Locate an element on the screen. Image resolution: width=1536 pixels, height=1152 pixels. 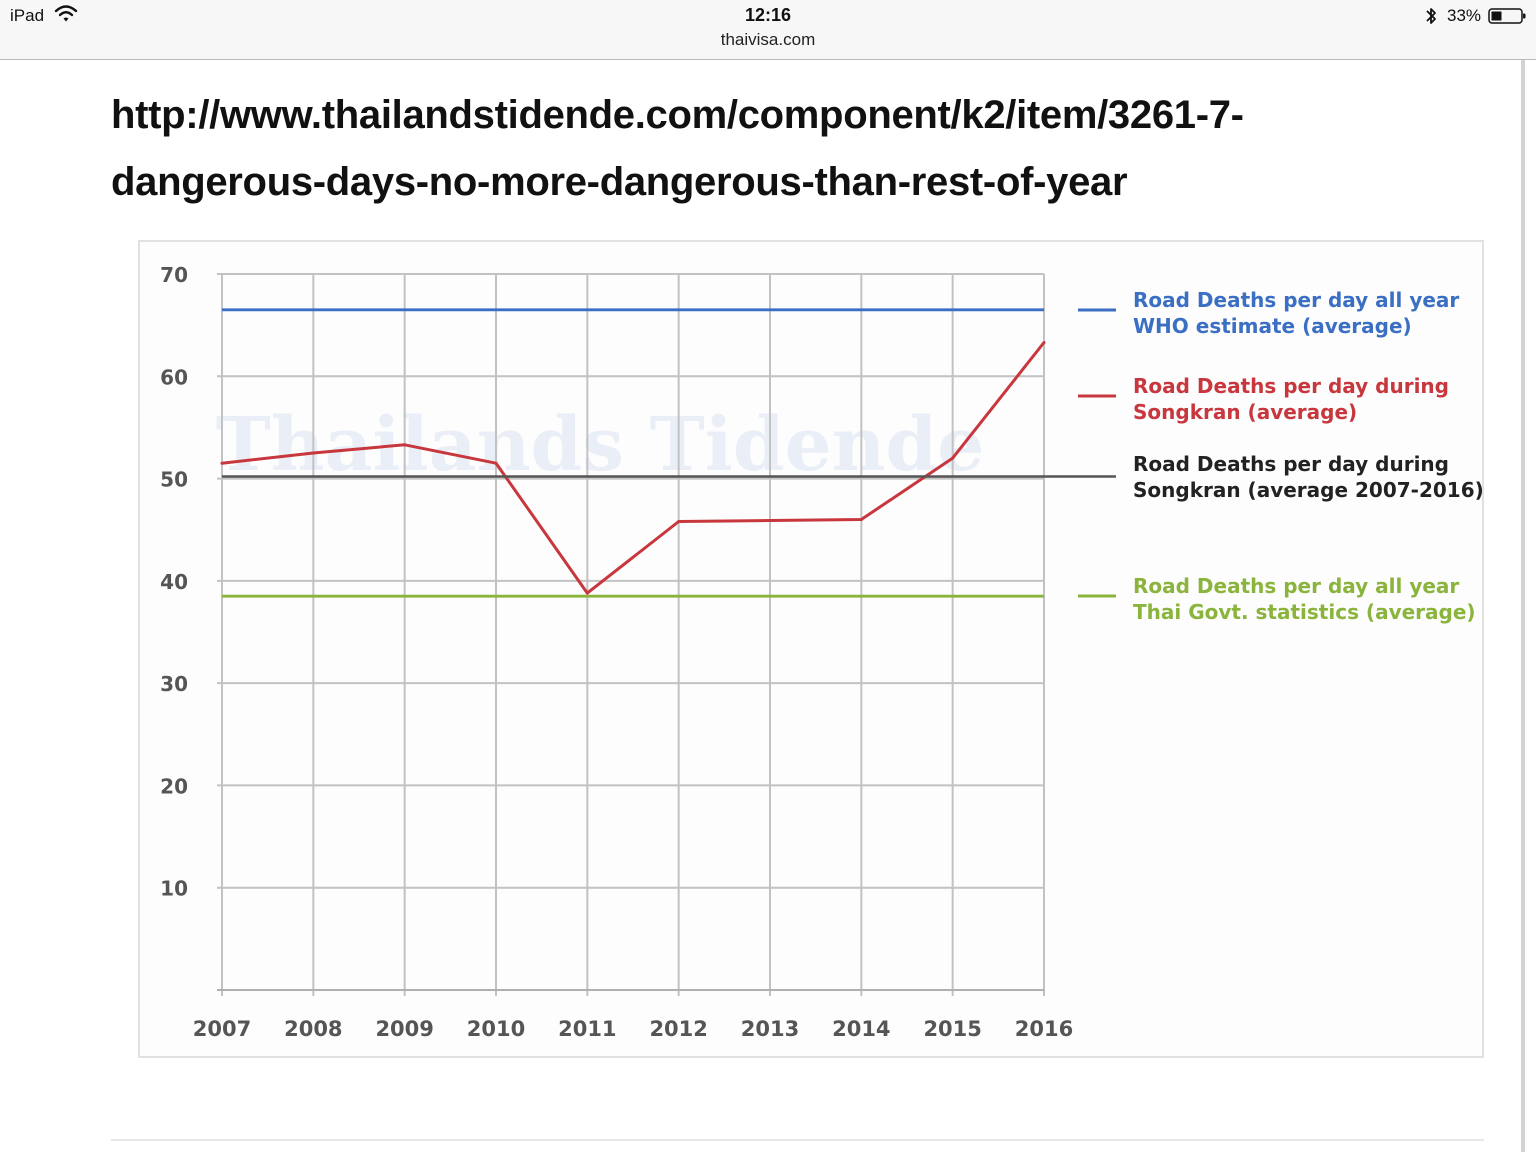
status-bar: iPad 12:16 thaivisa.com 33% is located at coordinates (768, 30).